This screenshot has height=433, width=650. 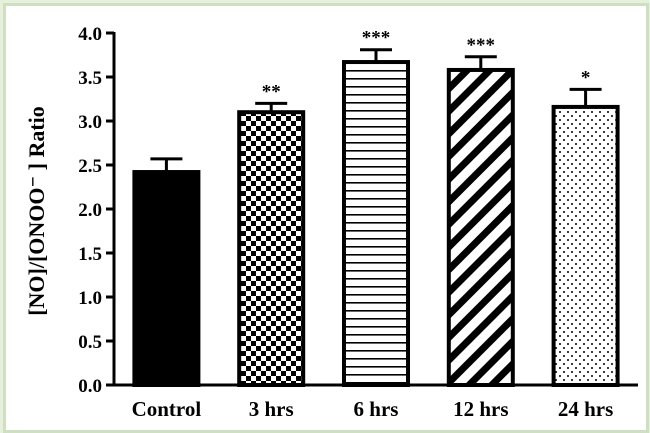 What do you see at coordinates (90, 210) in the screenshot?
I see `y-tick-label: 2.0` at bounding box center [90, 210].